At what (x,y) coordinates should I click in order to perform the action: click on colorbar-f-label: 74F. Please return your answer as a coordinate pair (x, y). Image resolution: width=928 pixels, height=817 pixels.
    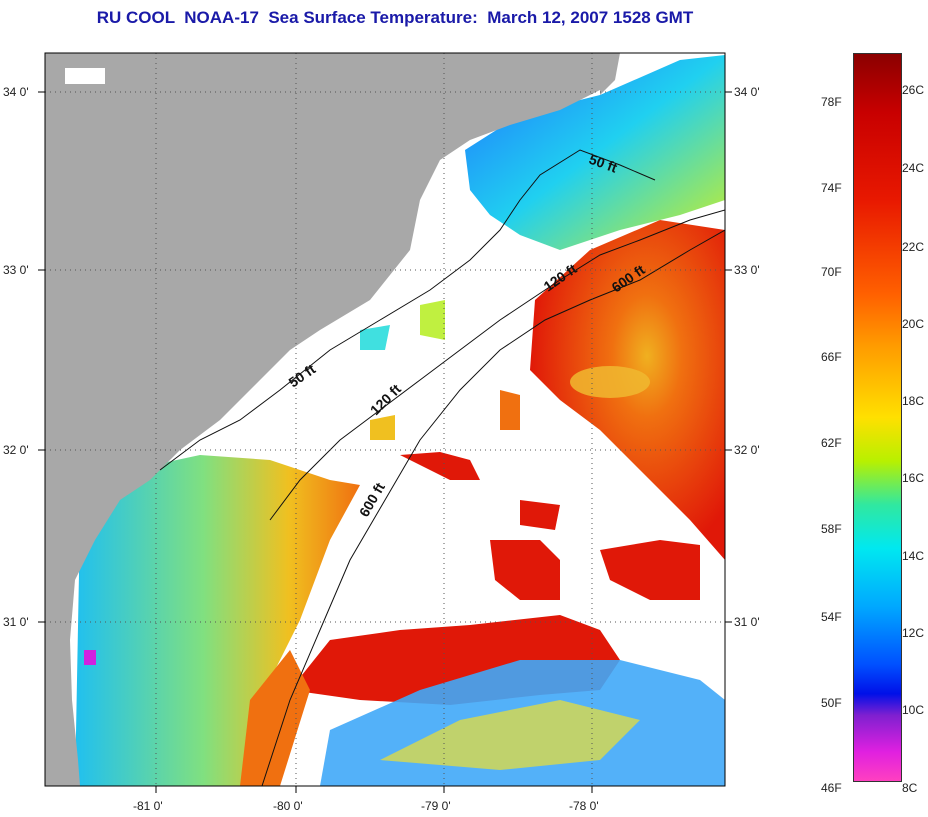
    Looking at the image, I should click on (831, 188).